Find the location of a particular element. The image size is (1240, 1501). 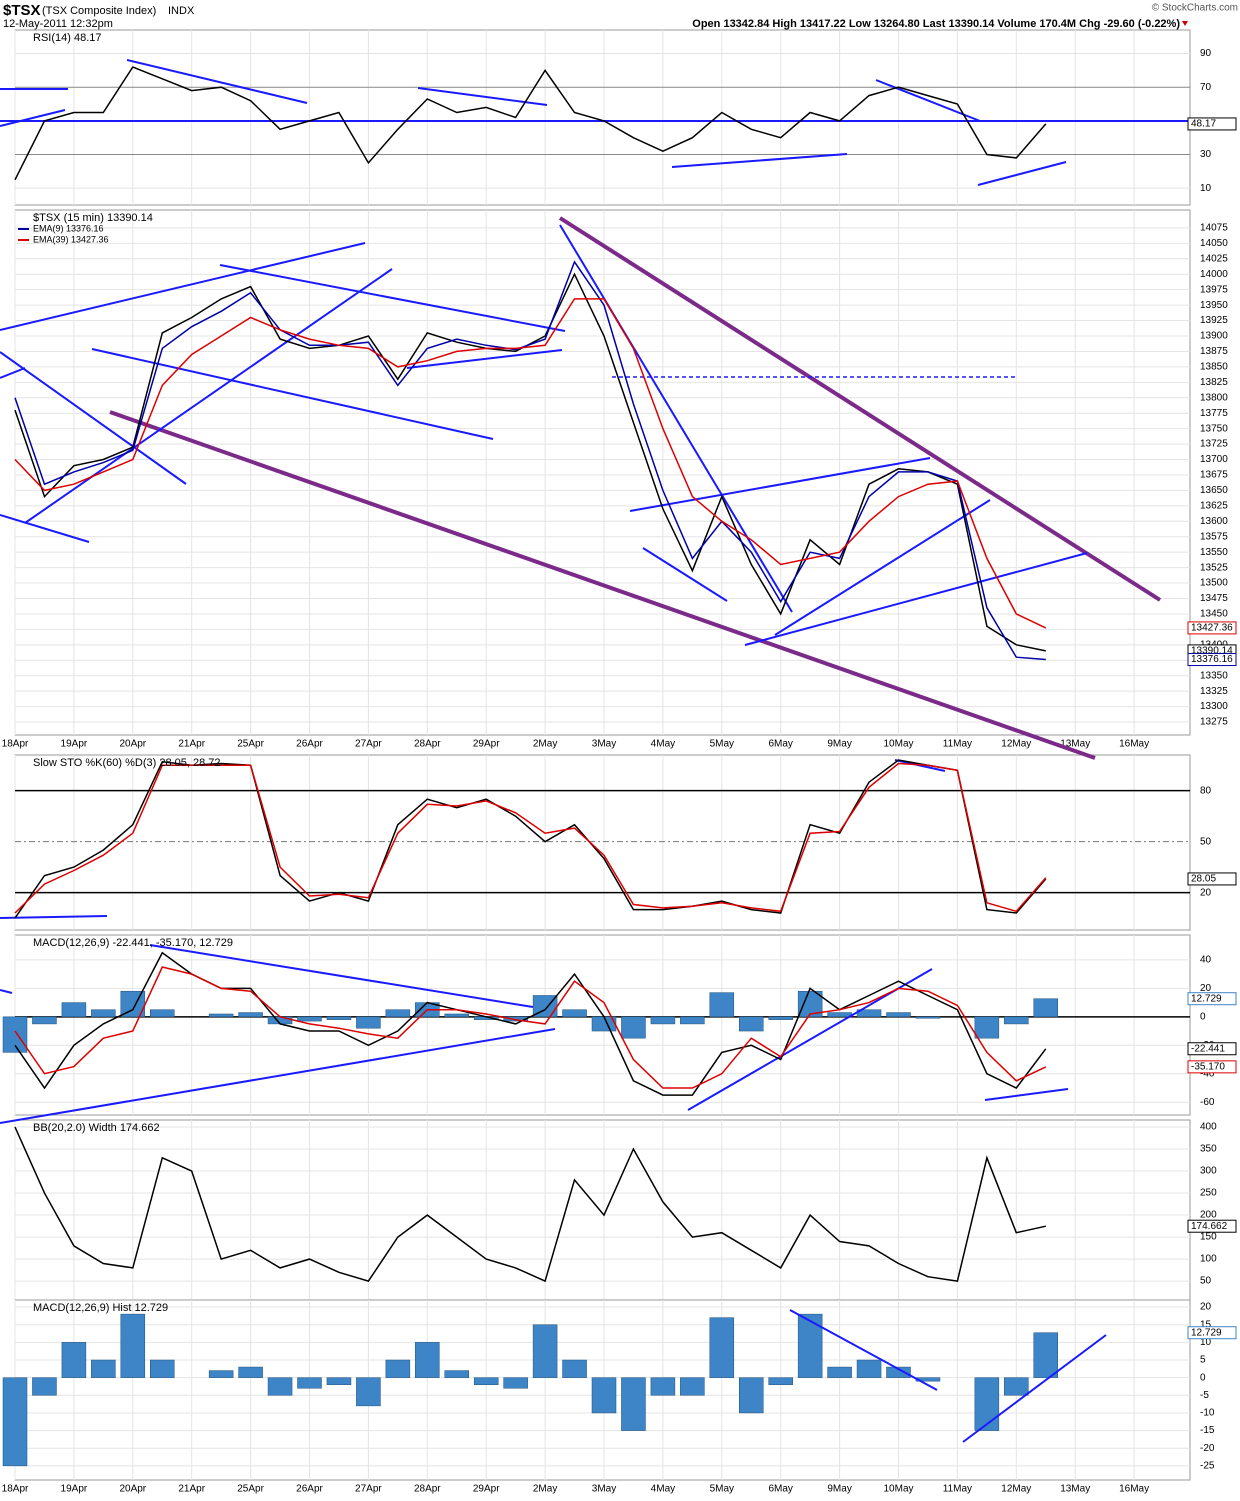

y-tick-label: -40 is located at coordinates (1207, 1073).